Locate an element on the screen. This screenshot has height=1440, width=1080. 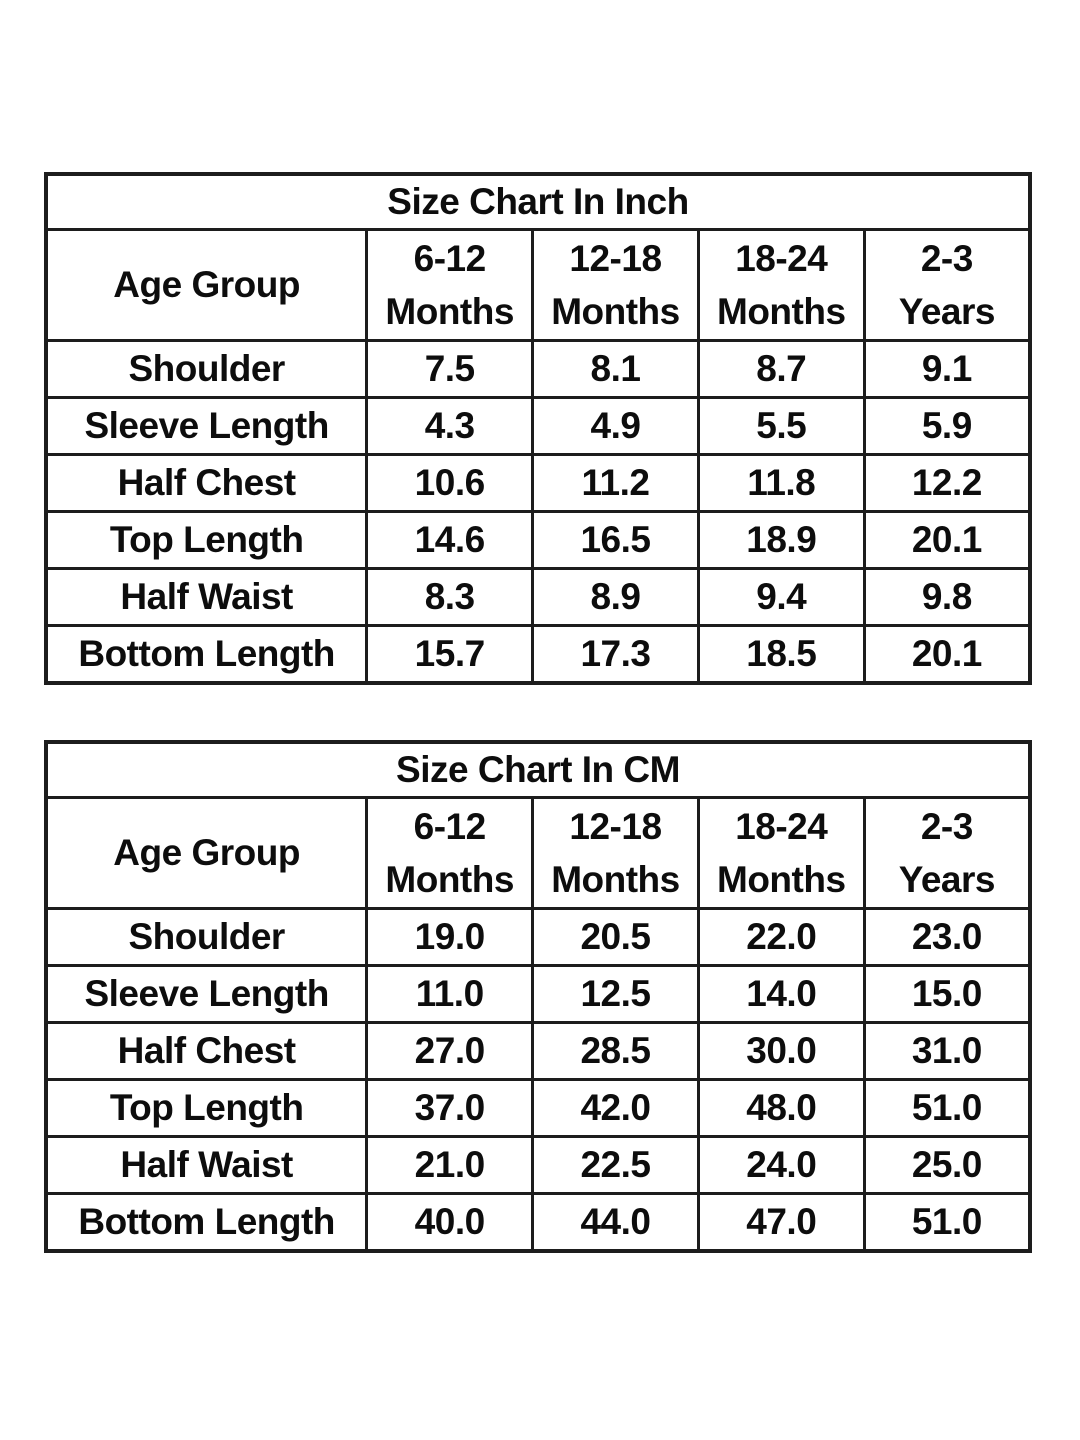
measurement-value: 8.3 is located at coordinates (450, 597).